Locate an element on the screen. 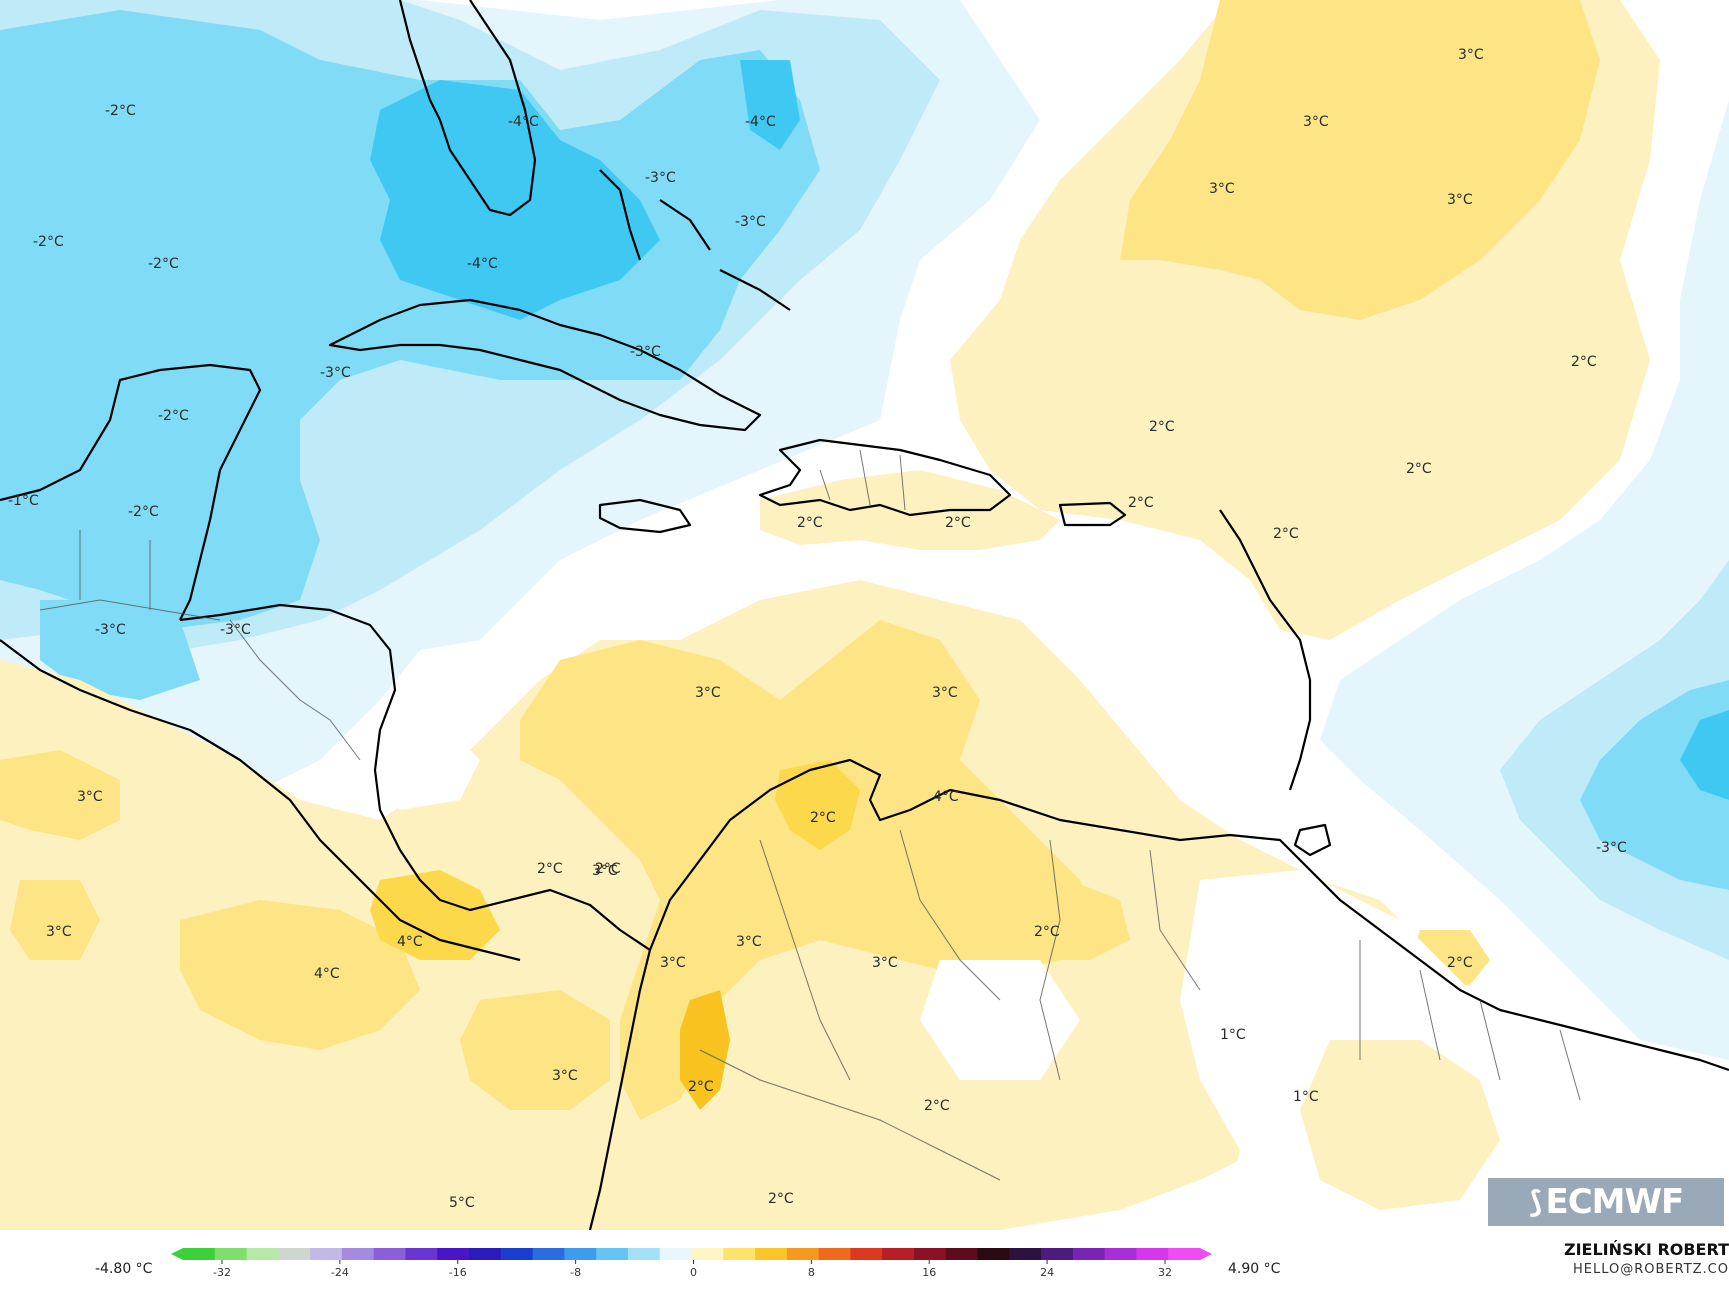  temp-label: 4°C is located at coordinates (946, 797).